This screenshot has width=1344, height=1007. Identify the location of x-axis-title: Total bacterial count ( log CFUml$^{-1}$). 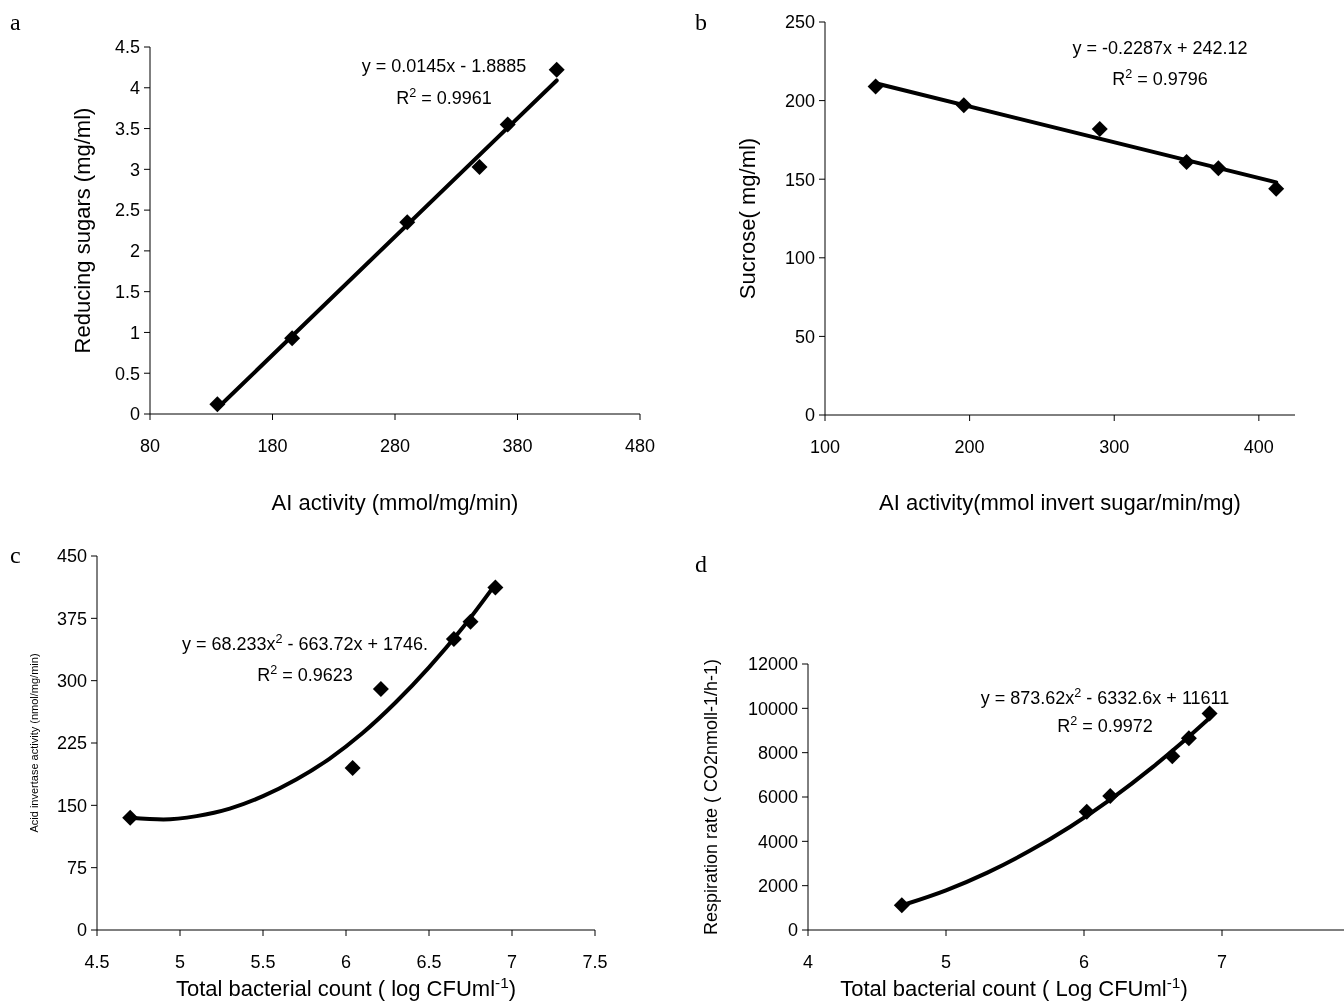
(346, 987).